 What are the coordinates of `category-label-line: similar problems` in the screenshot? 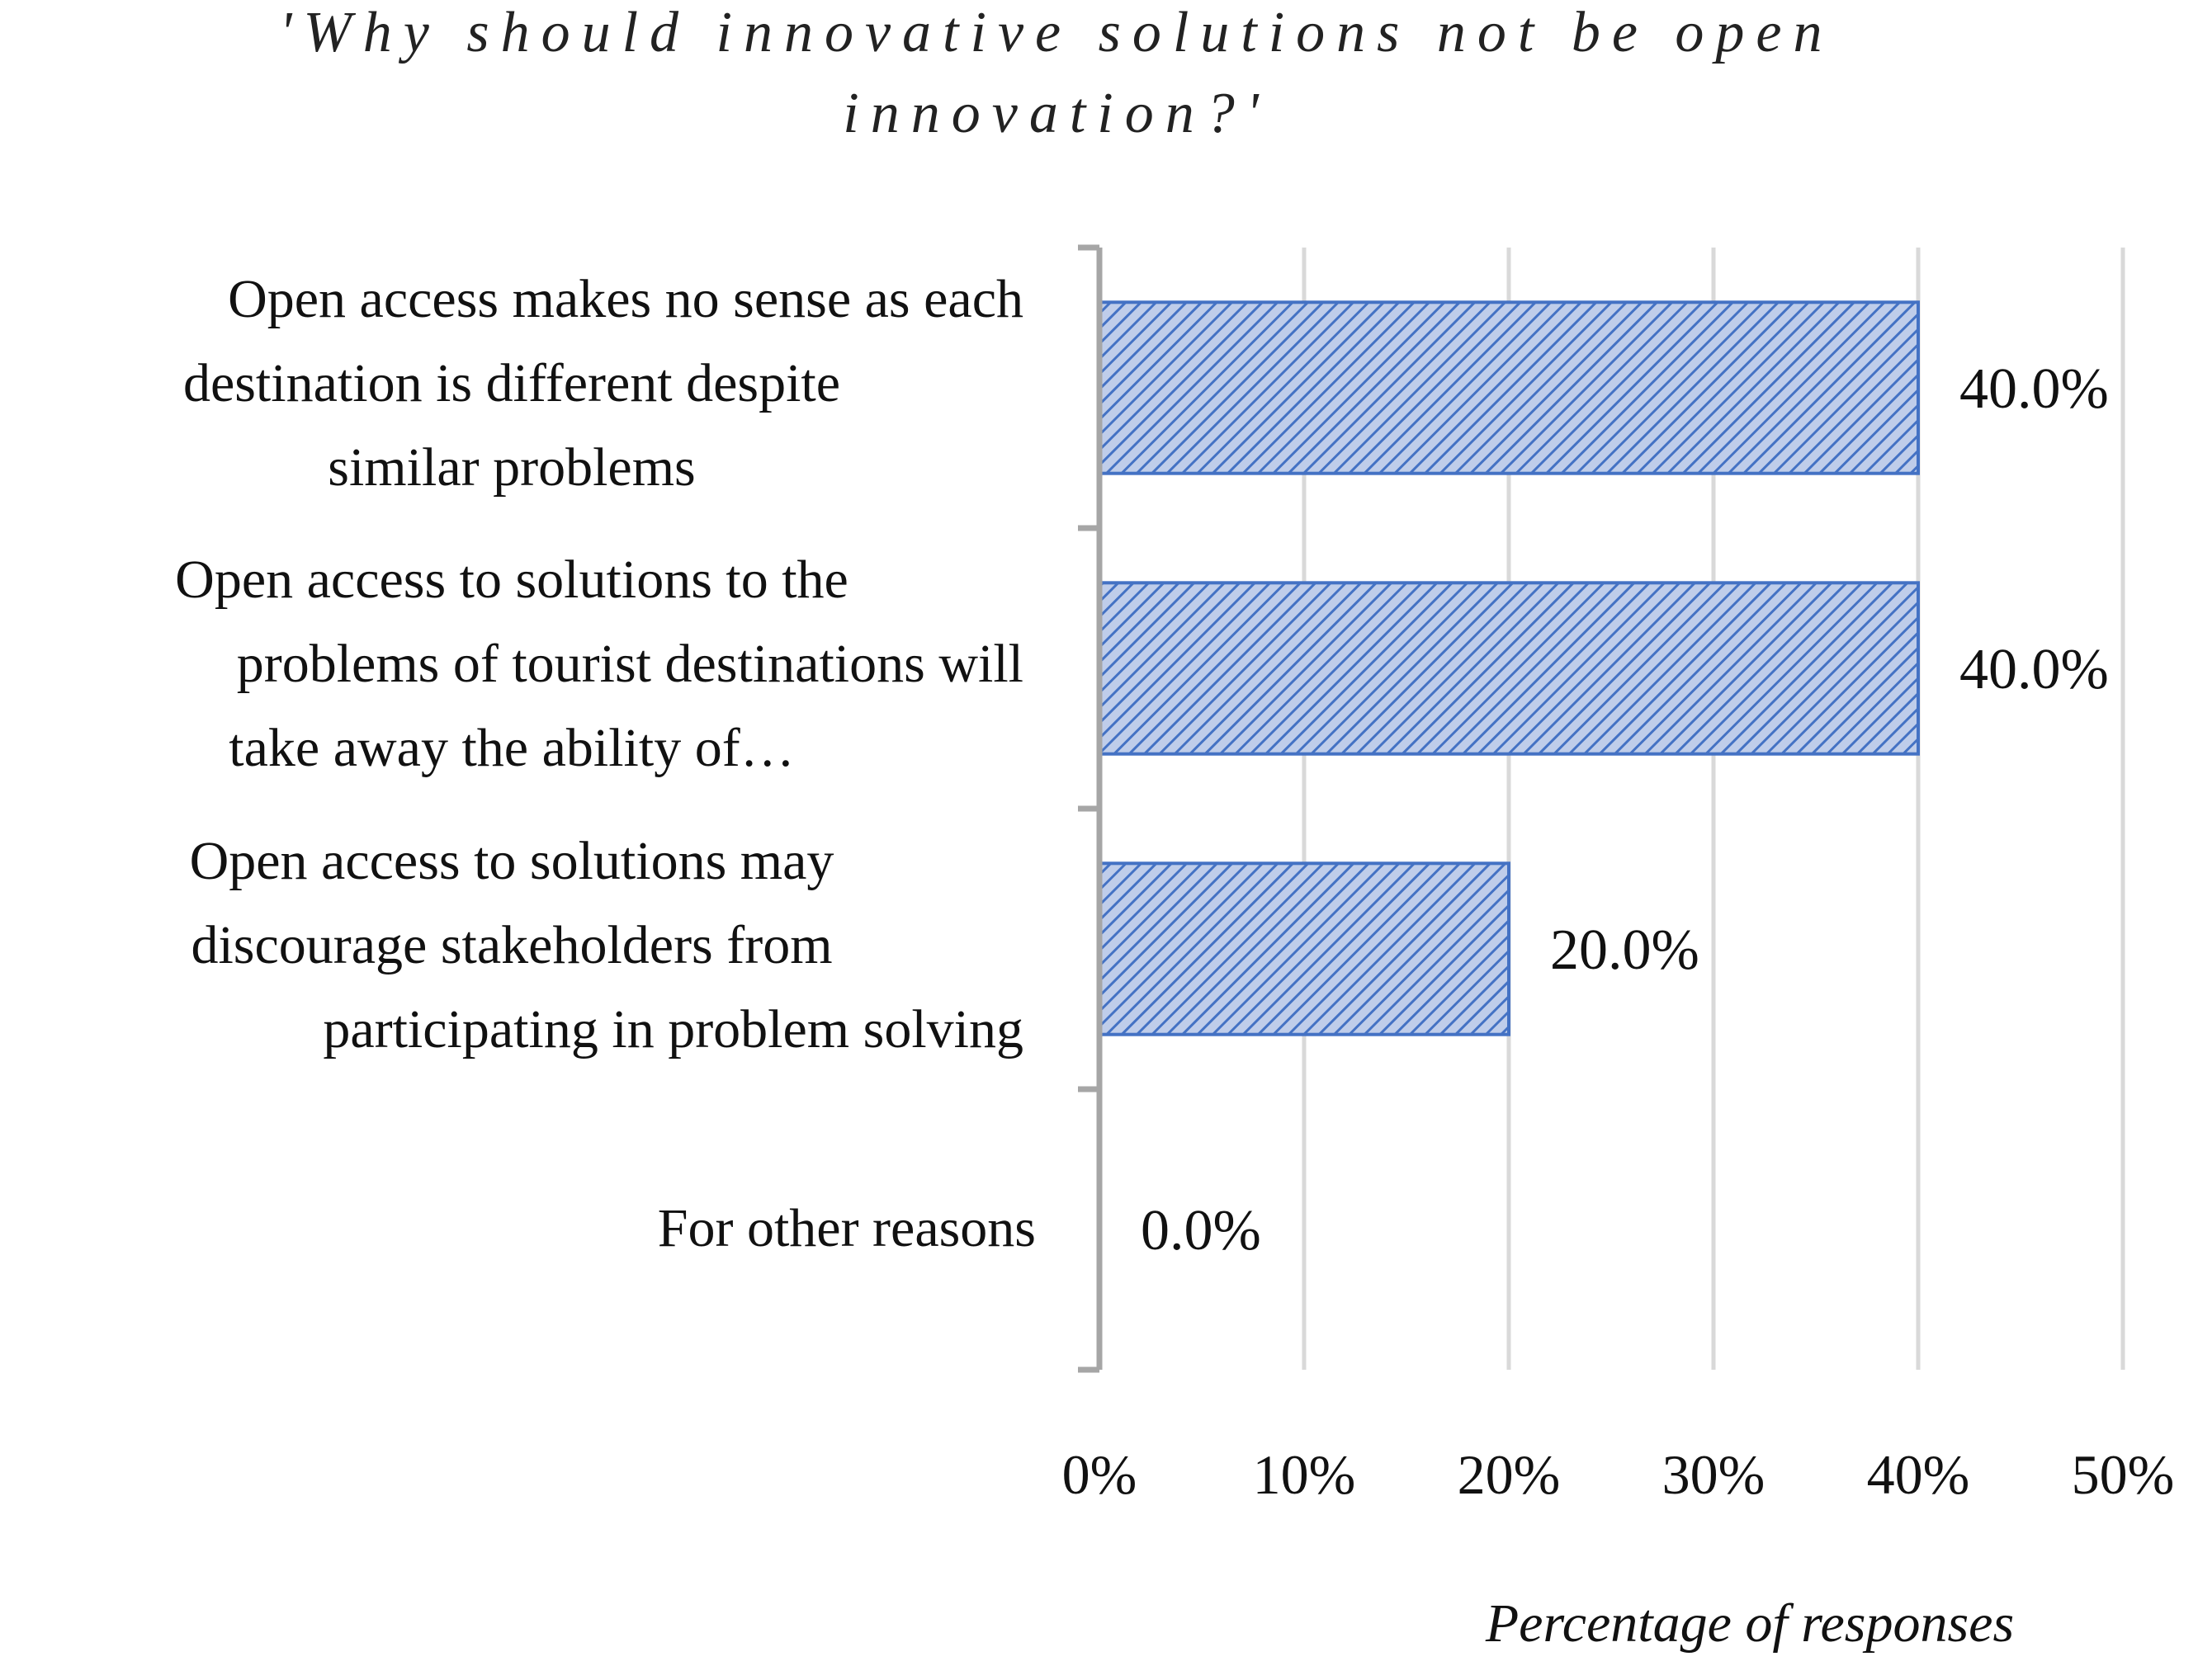 It's located at (512, 467).